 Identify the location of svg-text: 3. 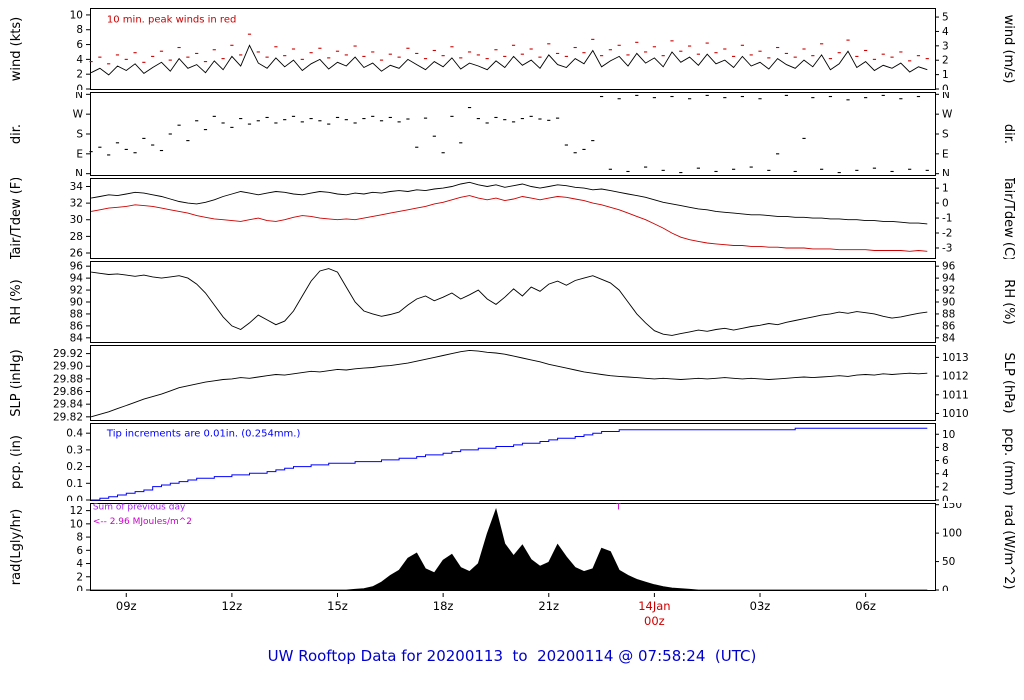
(945, 46).